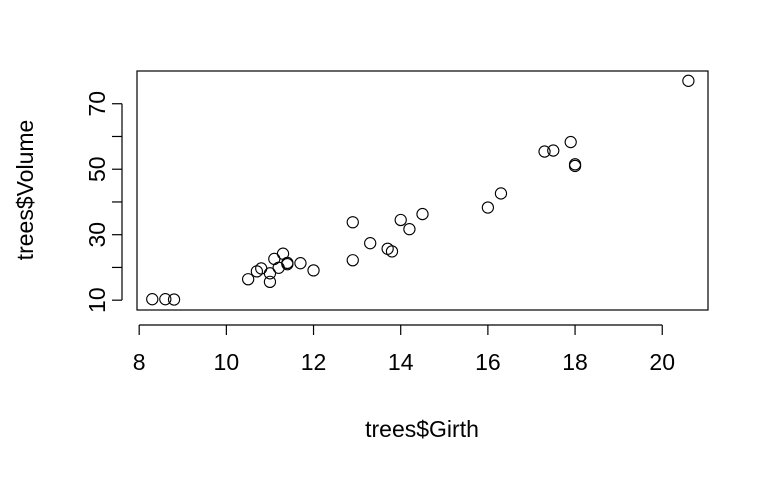 The height and width of the screenshot is (481, 779). Describe the element at coordinates (401, 362) in the screenshot. I see `x-tick-label: 14` at that location.